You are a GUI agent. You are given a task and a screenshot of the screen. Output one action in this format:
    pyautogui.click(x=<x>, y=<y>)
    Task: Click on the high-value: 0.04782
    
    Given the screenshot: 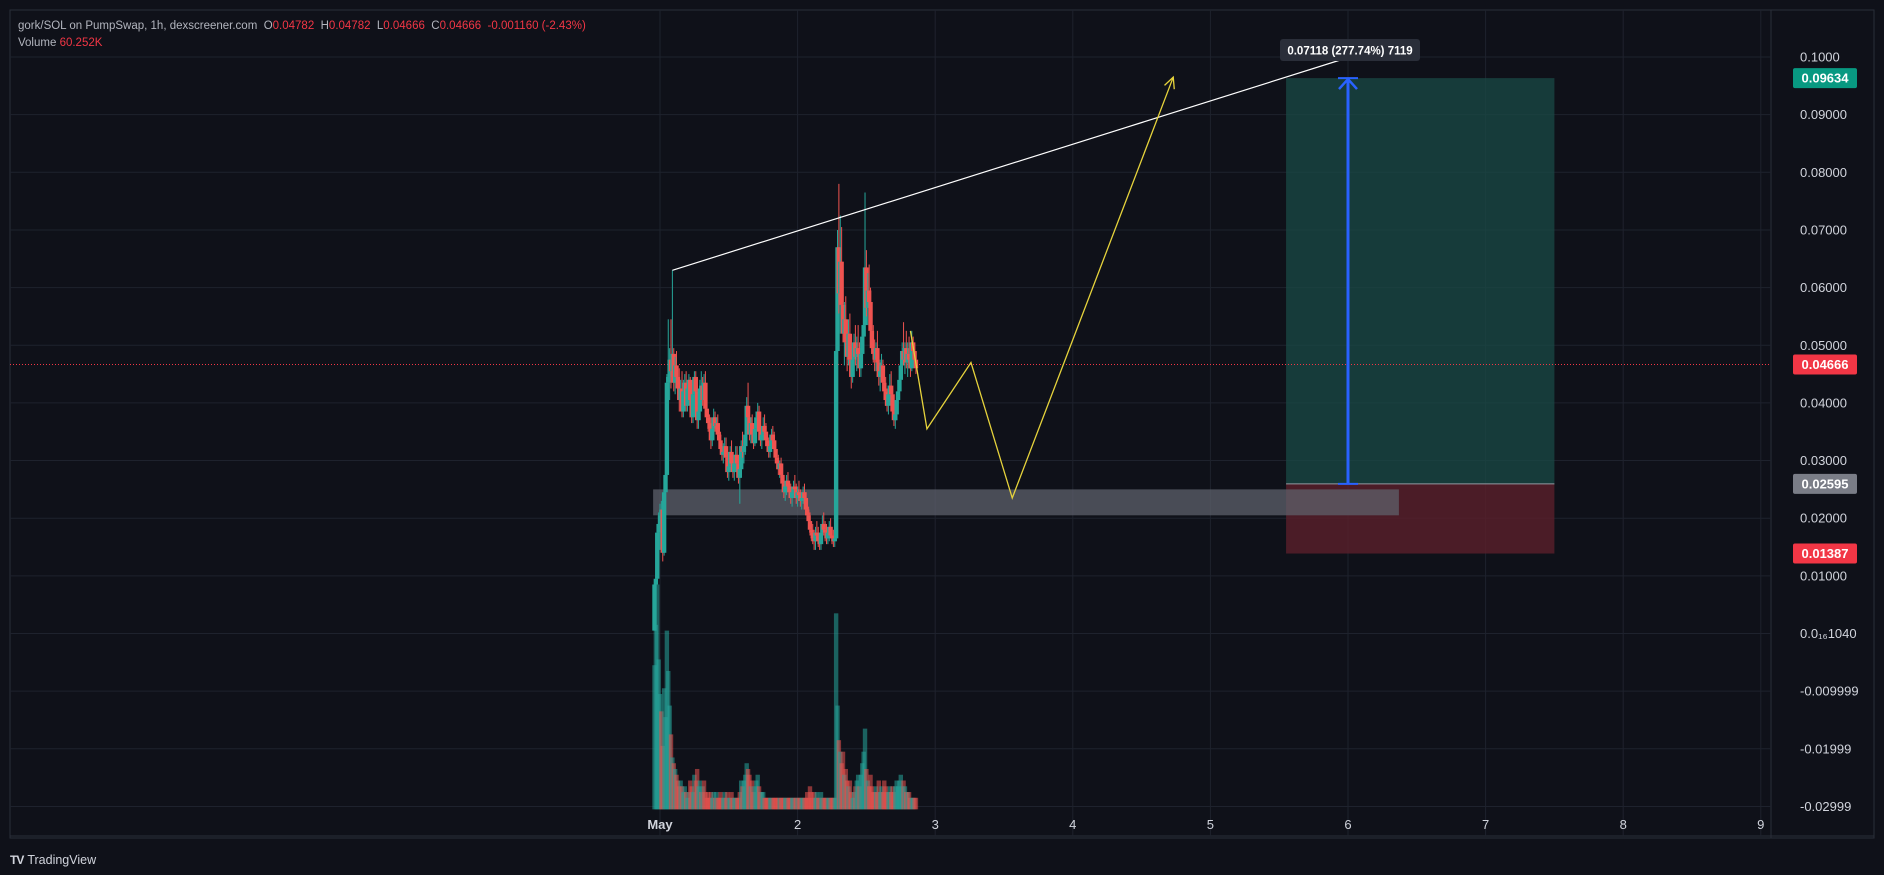 What is the action you would take?
    pyautogui.click(x=349, y=26)
    